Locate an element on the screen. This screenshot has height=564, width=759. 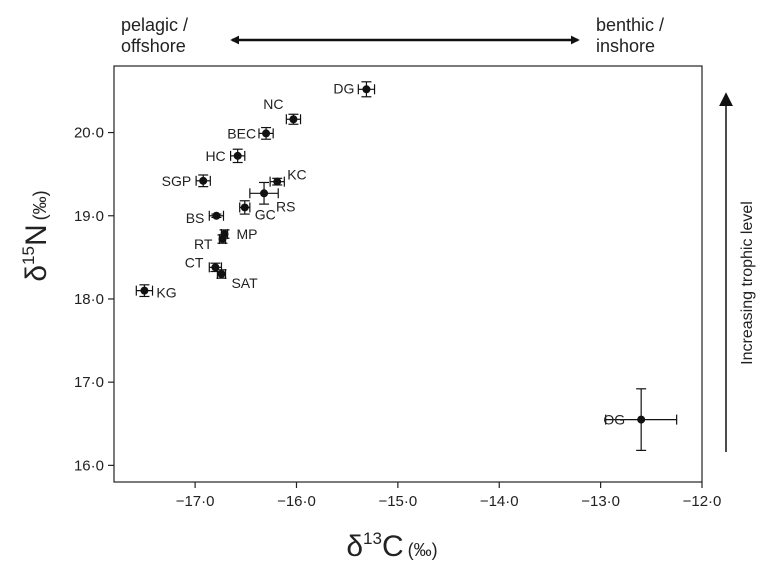
y-axis: 16·0 17·0 18·0 19·0 20·0 is located at coordinates (94, 299).